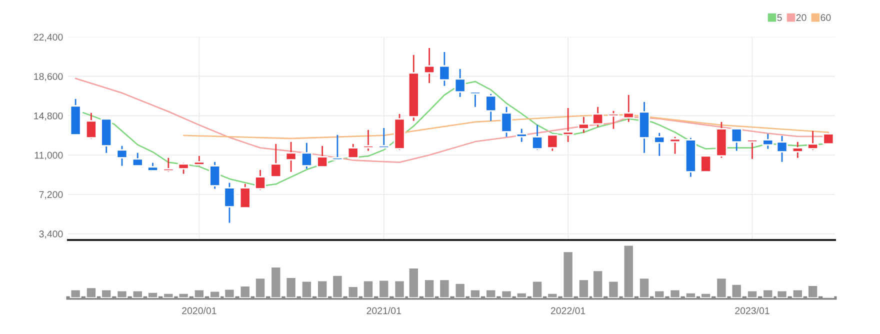 The width and height of the screenshot is (880, 334). I want to click on x-tick-label: 2022/01, so click(568, 310).